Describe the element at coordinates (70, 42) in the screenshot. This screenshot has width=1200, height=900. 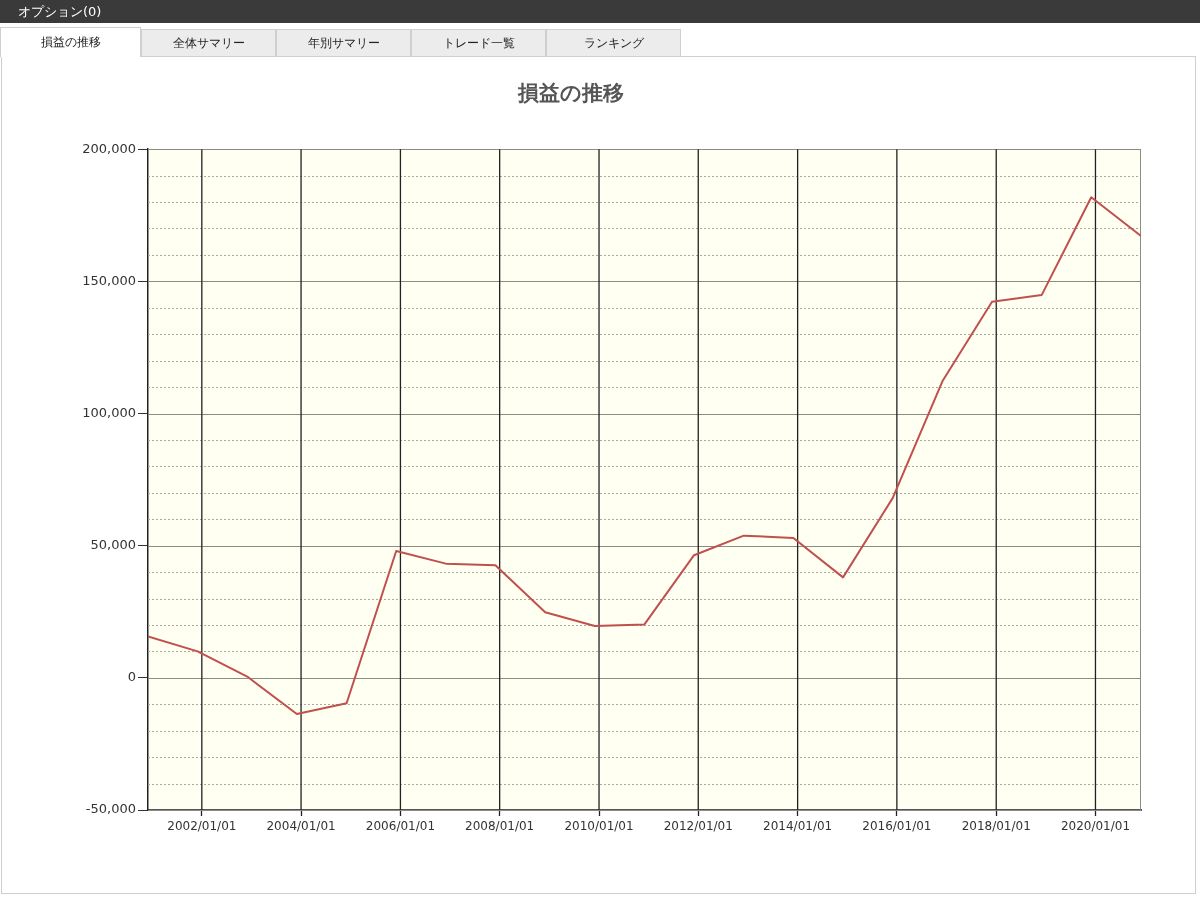
I see `tab: 損益の推移` at that location.